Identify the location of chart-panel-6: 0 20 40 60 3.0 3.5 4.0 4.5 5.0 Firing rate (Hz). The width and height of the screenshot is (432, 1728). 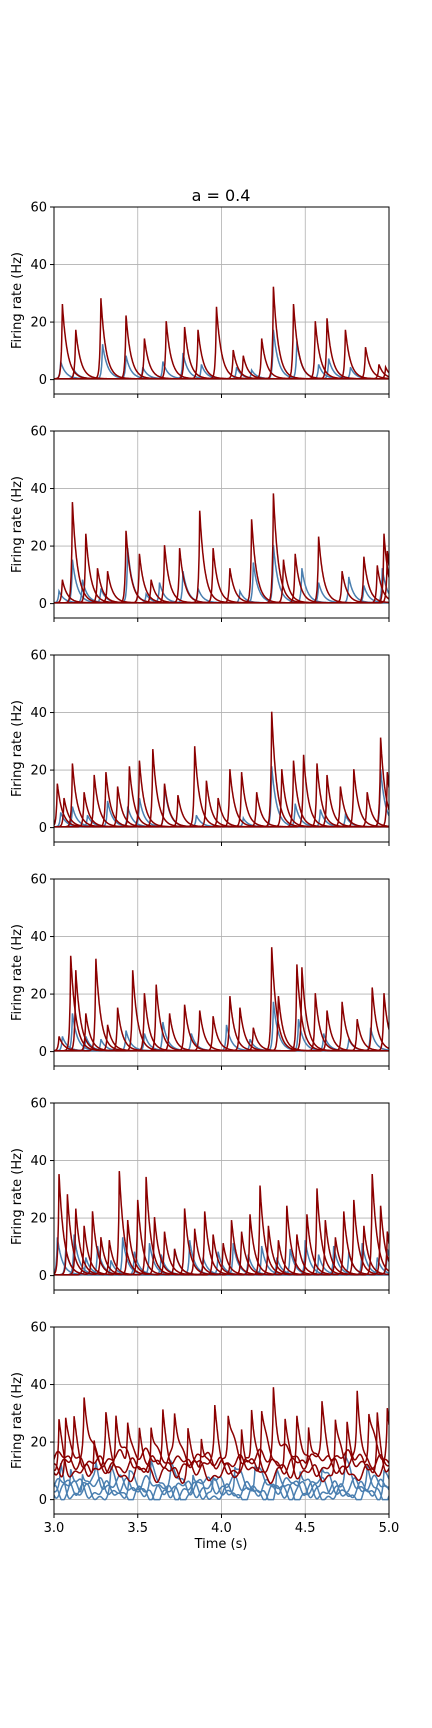
(204, 1429).